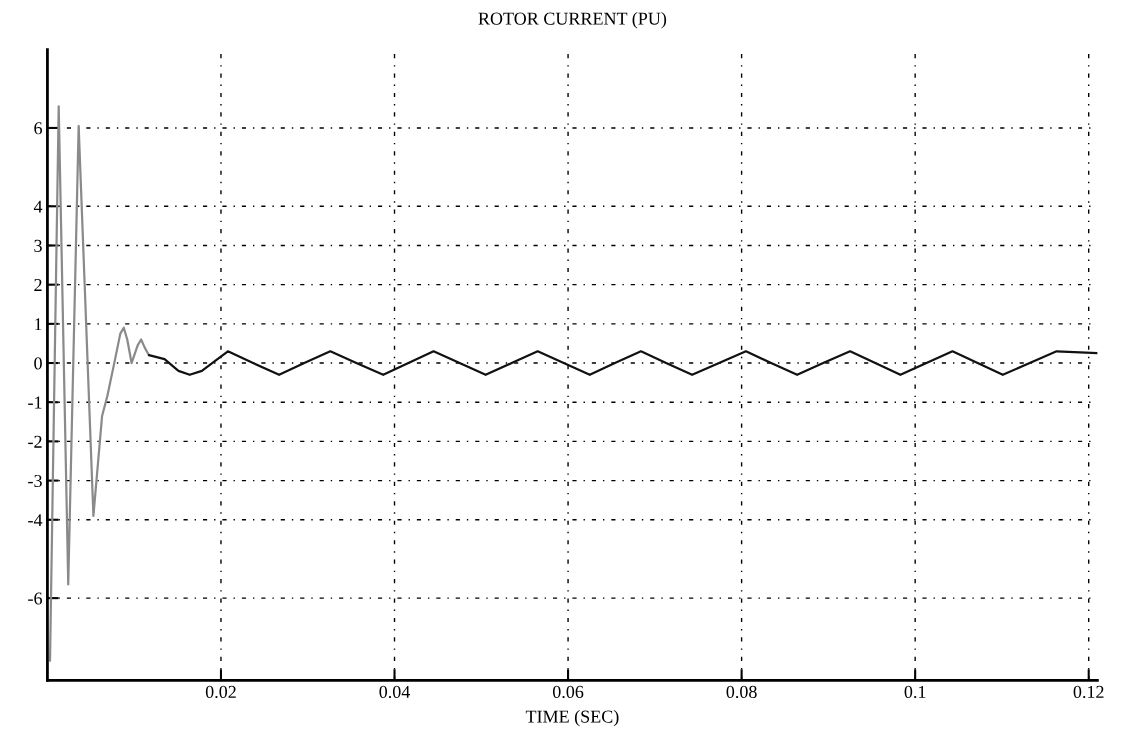  What do you see at coordinates (38, 284) in the screenshot?
I see `y-tick-label: 2` at bounding box center [38, 284].